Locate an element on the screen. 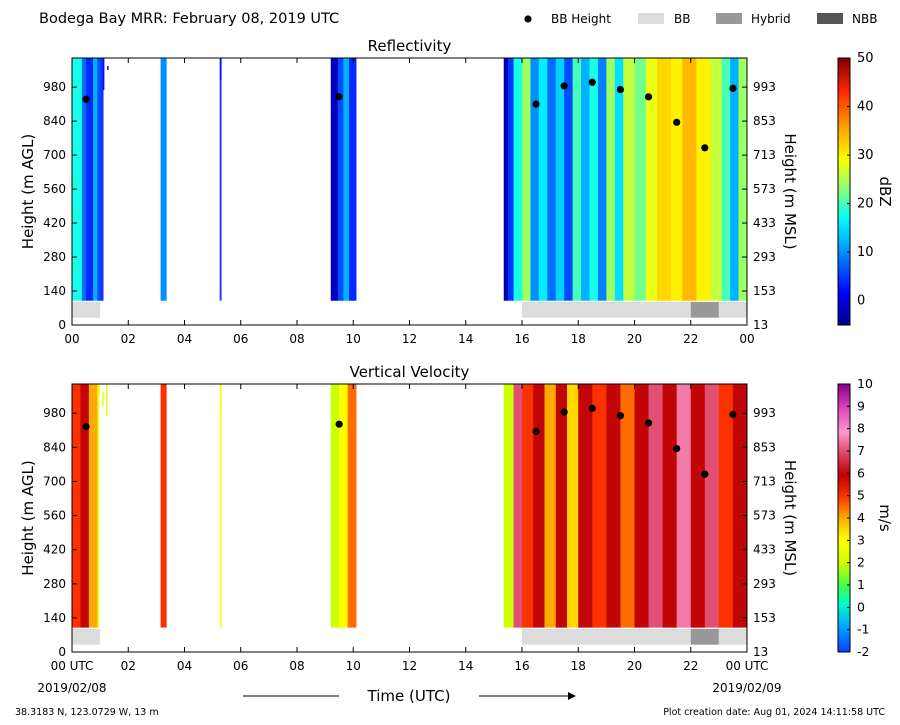 This screenshot has width=900, height=725. legend: BB Height BB Hybrid NBB is located at coordinates (700, 19).